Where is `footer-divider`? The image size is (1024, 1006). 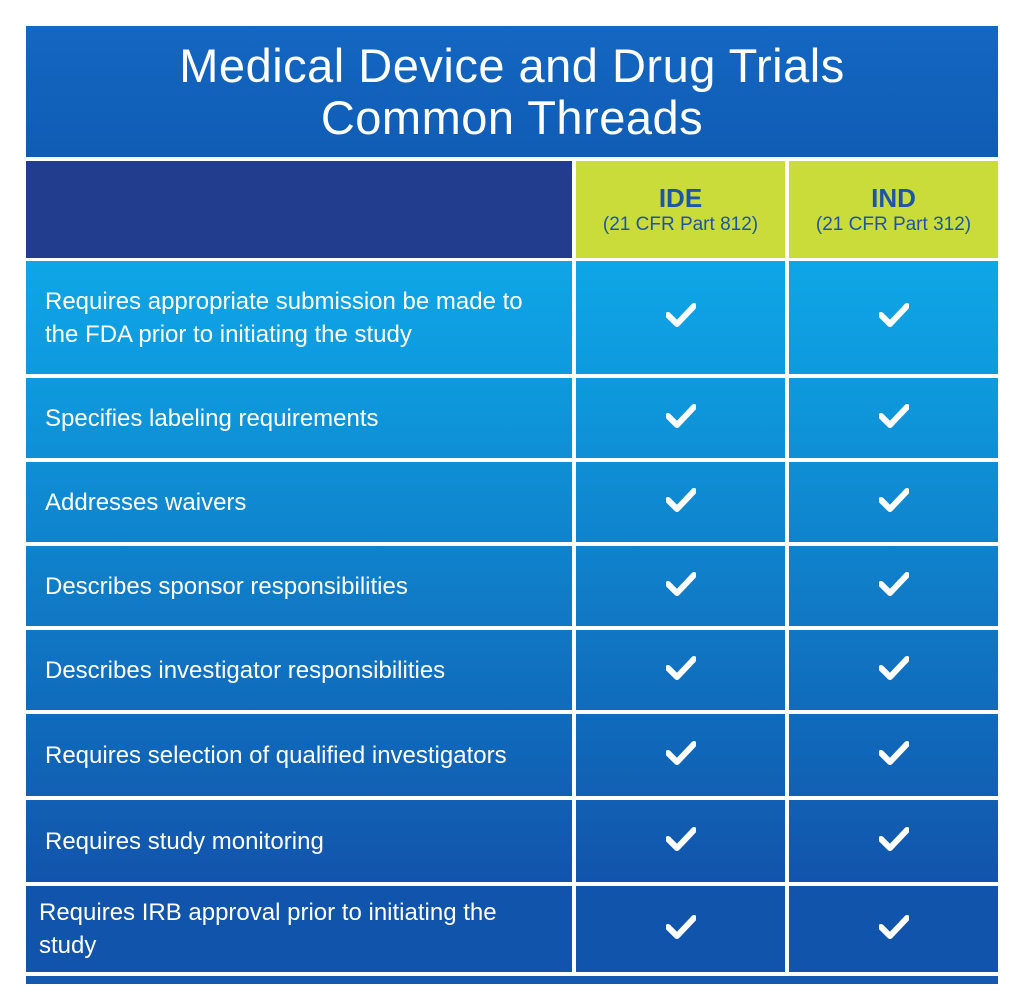
footer-divider is located at coordinates (512, 980).